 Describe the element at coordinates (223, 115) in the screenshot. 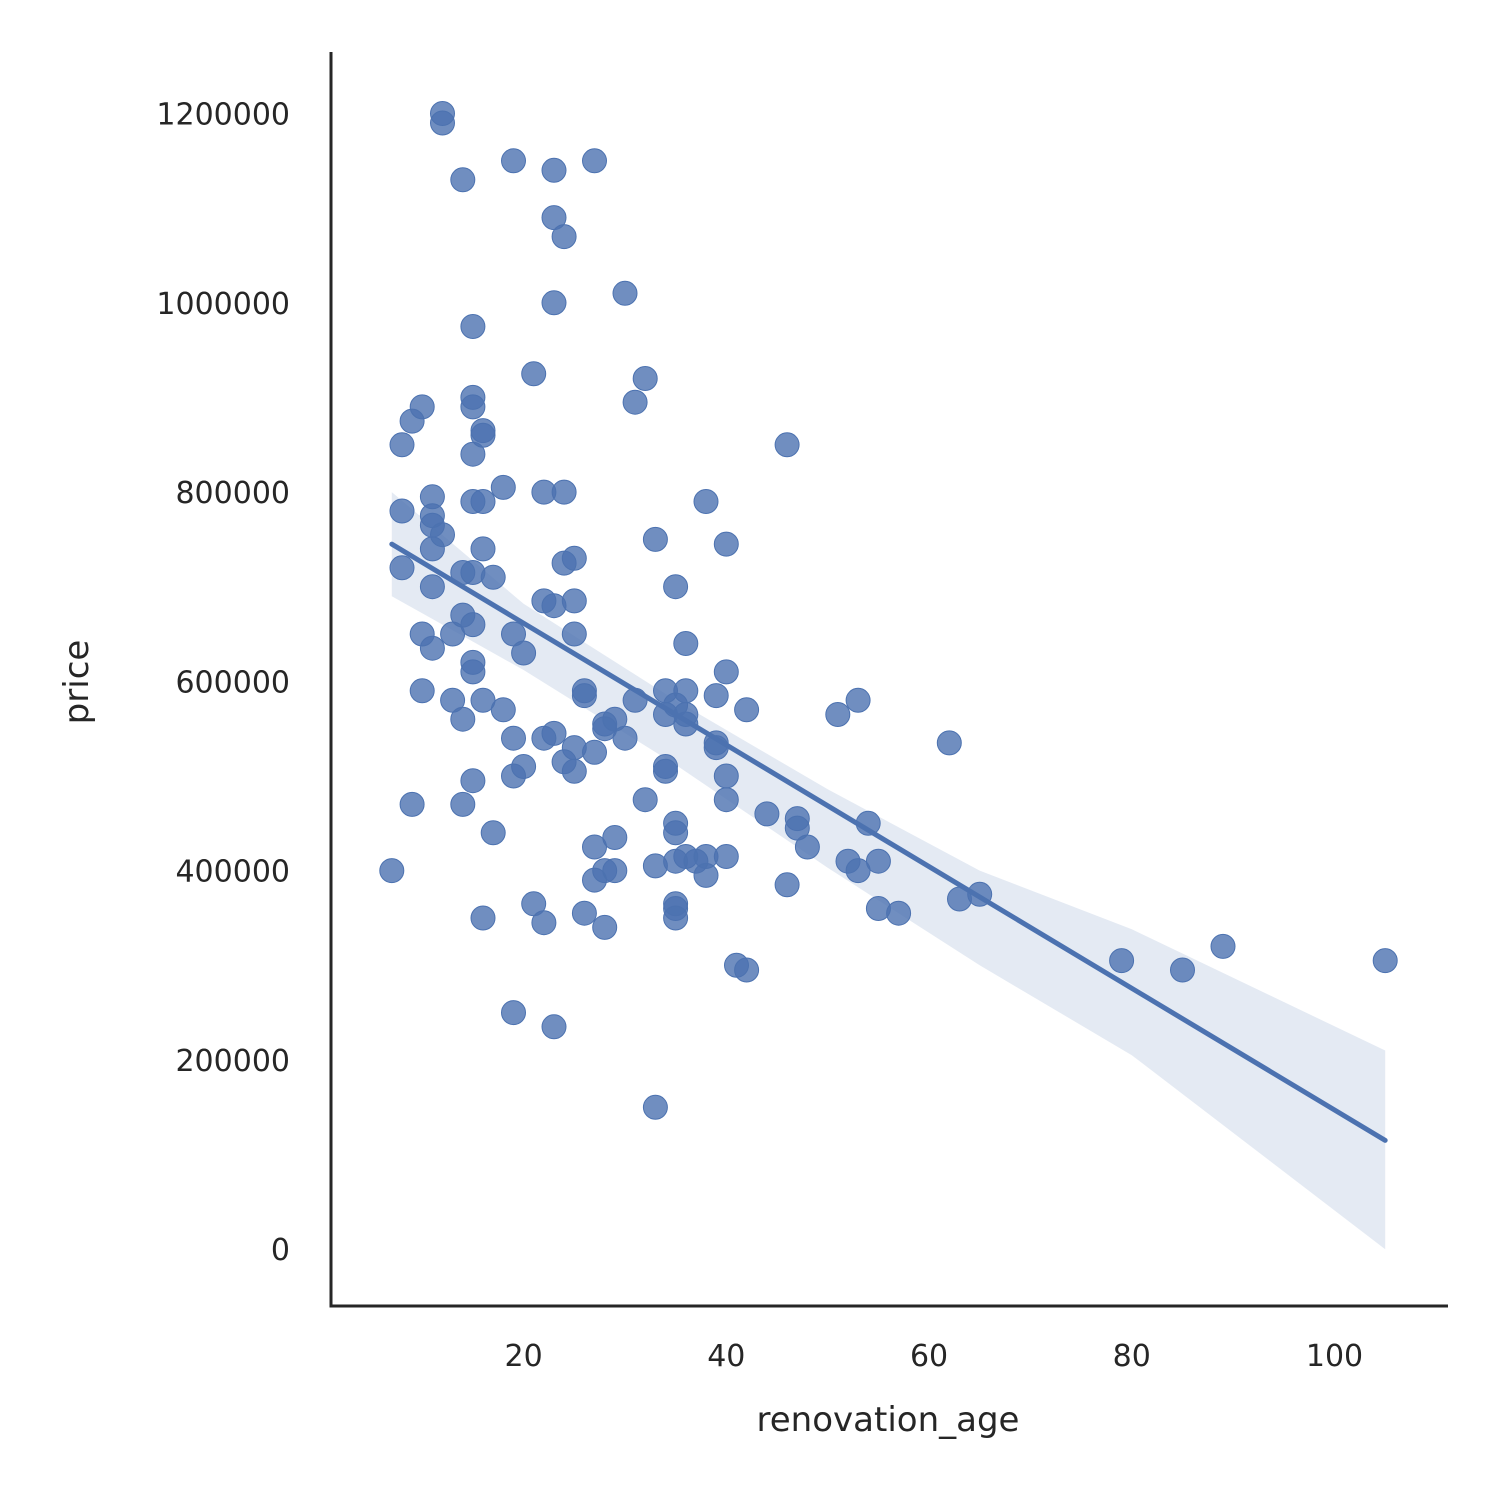

I see `y-tick-label: 1200000` at that location.